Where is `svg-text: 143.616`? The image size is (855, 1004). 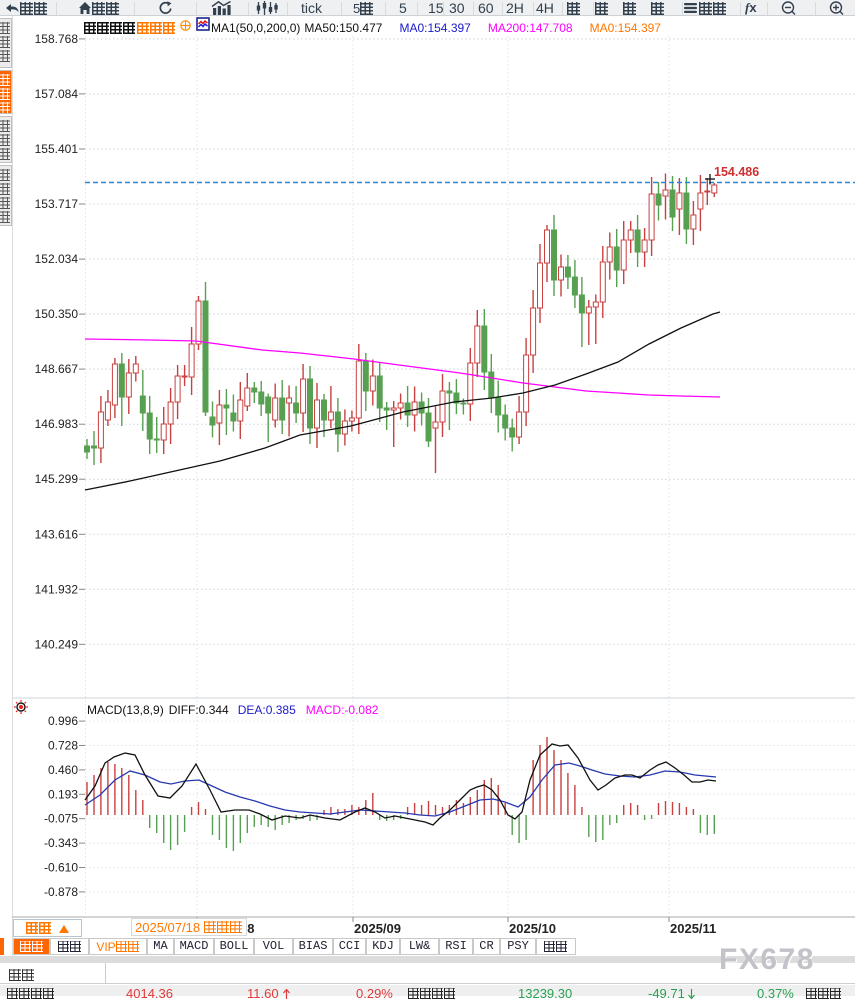
svg-text: 143.616 is located at coordinates (57, 534).